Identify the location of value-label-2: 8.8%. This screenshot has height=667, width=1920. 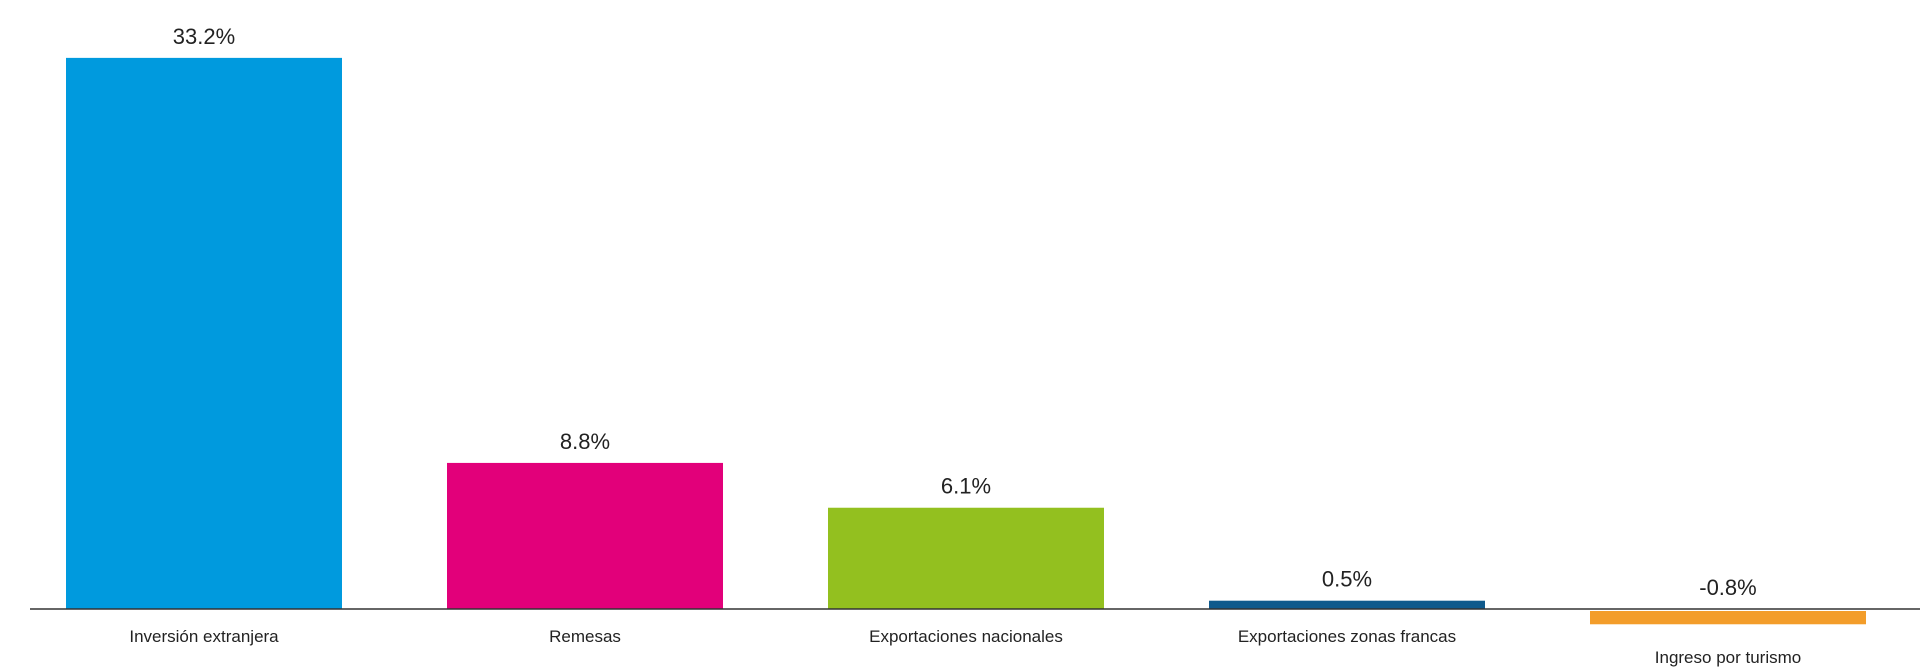
(585, 441).